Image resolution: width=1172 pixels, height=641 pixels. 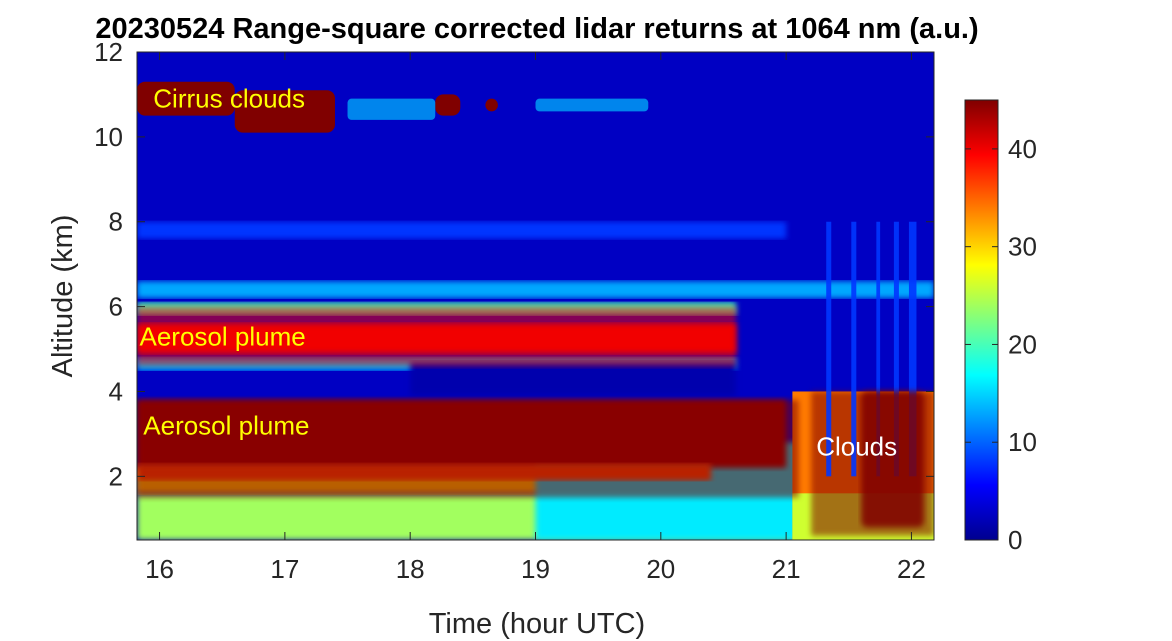 What do you see at coordinates (911, 569) in the screenshot?
I see `x-tick-label-6: 22` at bounding box center [911, 569].